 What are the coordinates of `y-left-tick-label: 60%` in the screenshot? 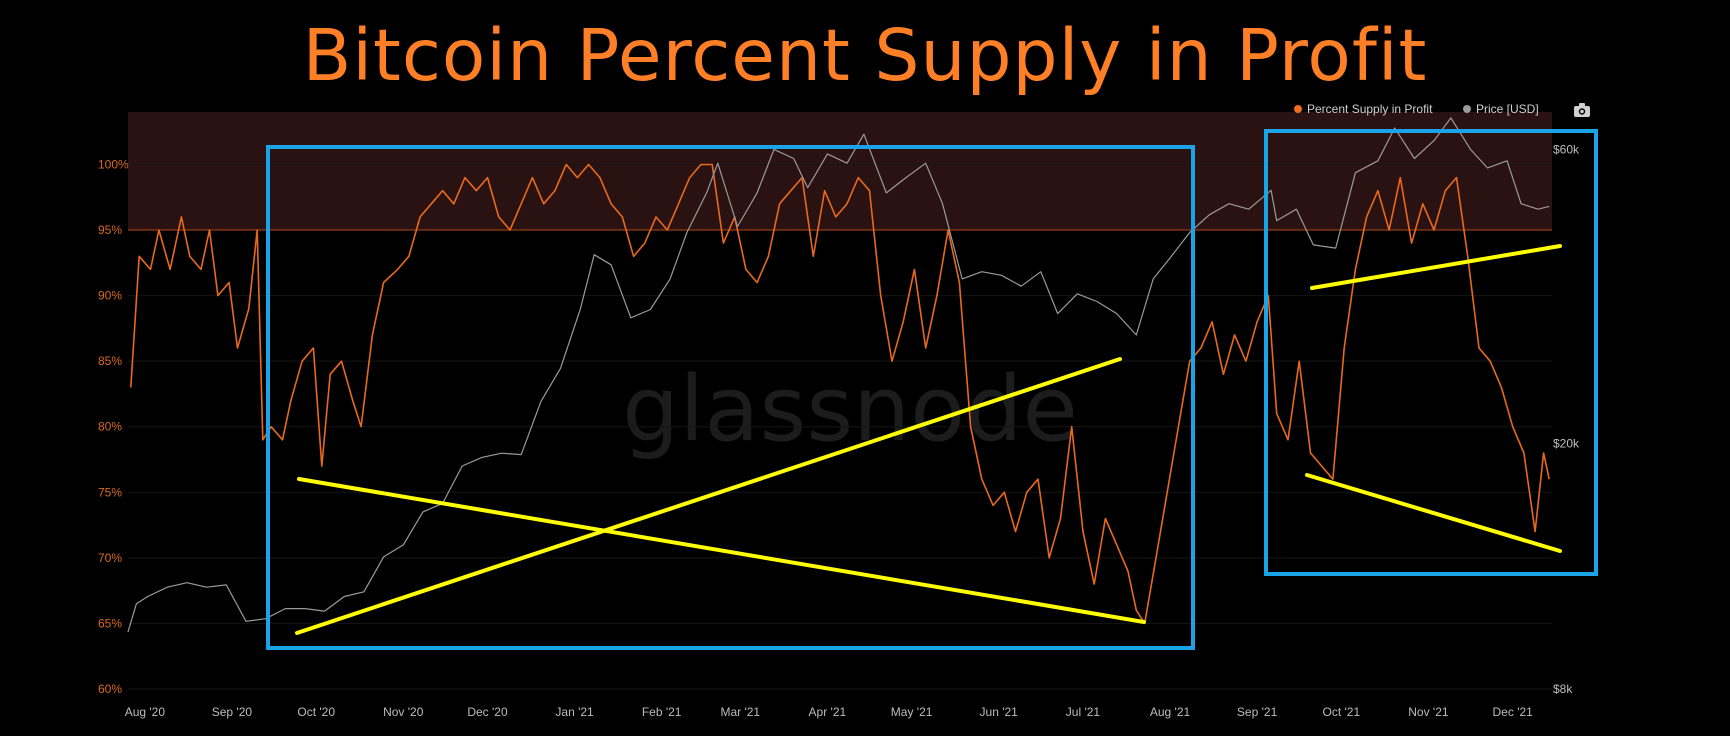 It's located at (110, 689).